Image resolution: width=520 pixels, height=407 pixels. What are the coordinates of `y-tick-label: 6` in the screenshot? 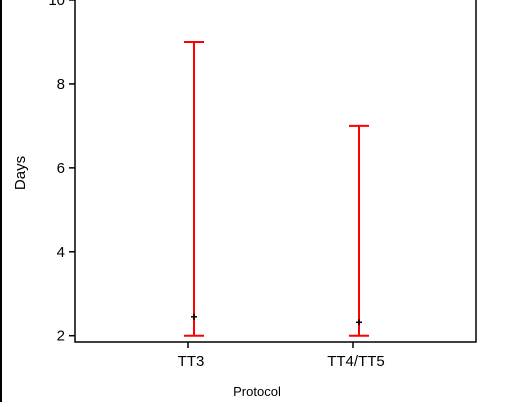 It's located at (61, 168).